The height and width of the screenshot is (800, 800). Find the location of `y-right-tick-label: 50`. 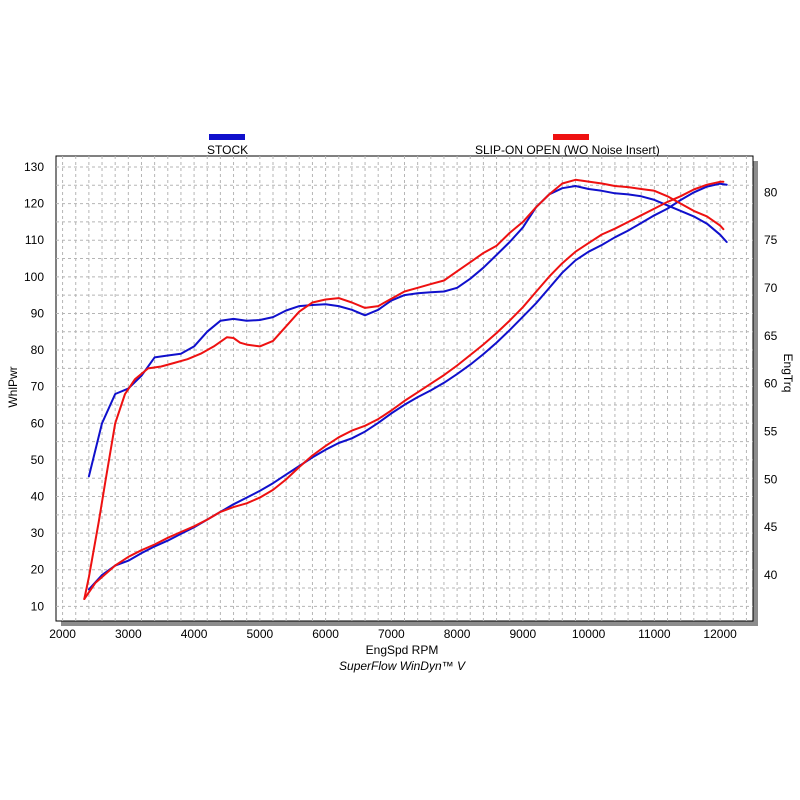

y-right-tick-label: 50 is located at coordinates (771, 479).